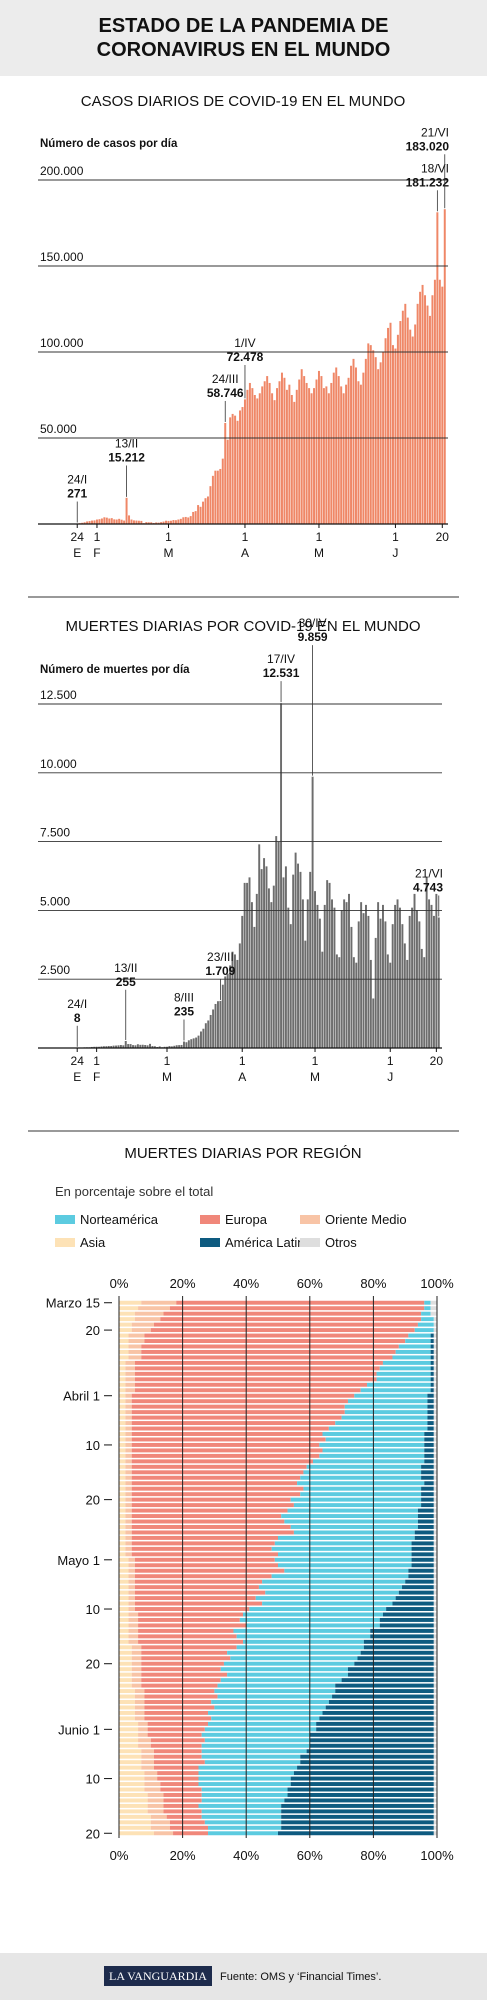 This screenshot has height=2000, width=487. I want to click on logo-box, so click(158, 1976).